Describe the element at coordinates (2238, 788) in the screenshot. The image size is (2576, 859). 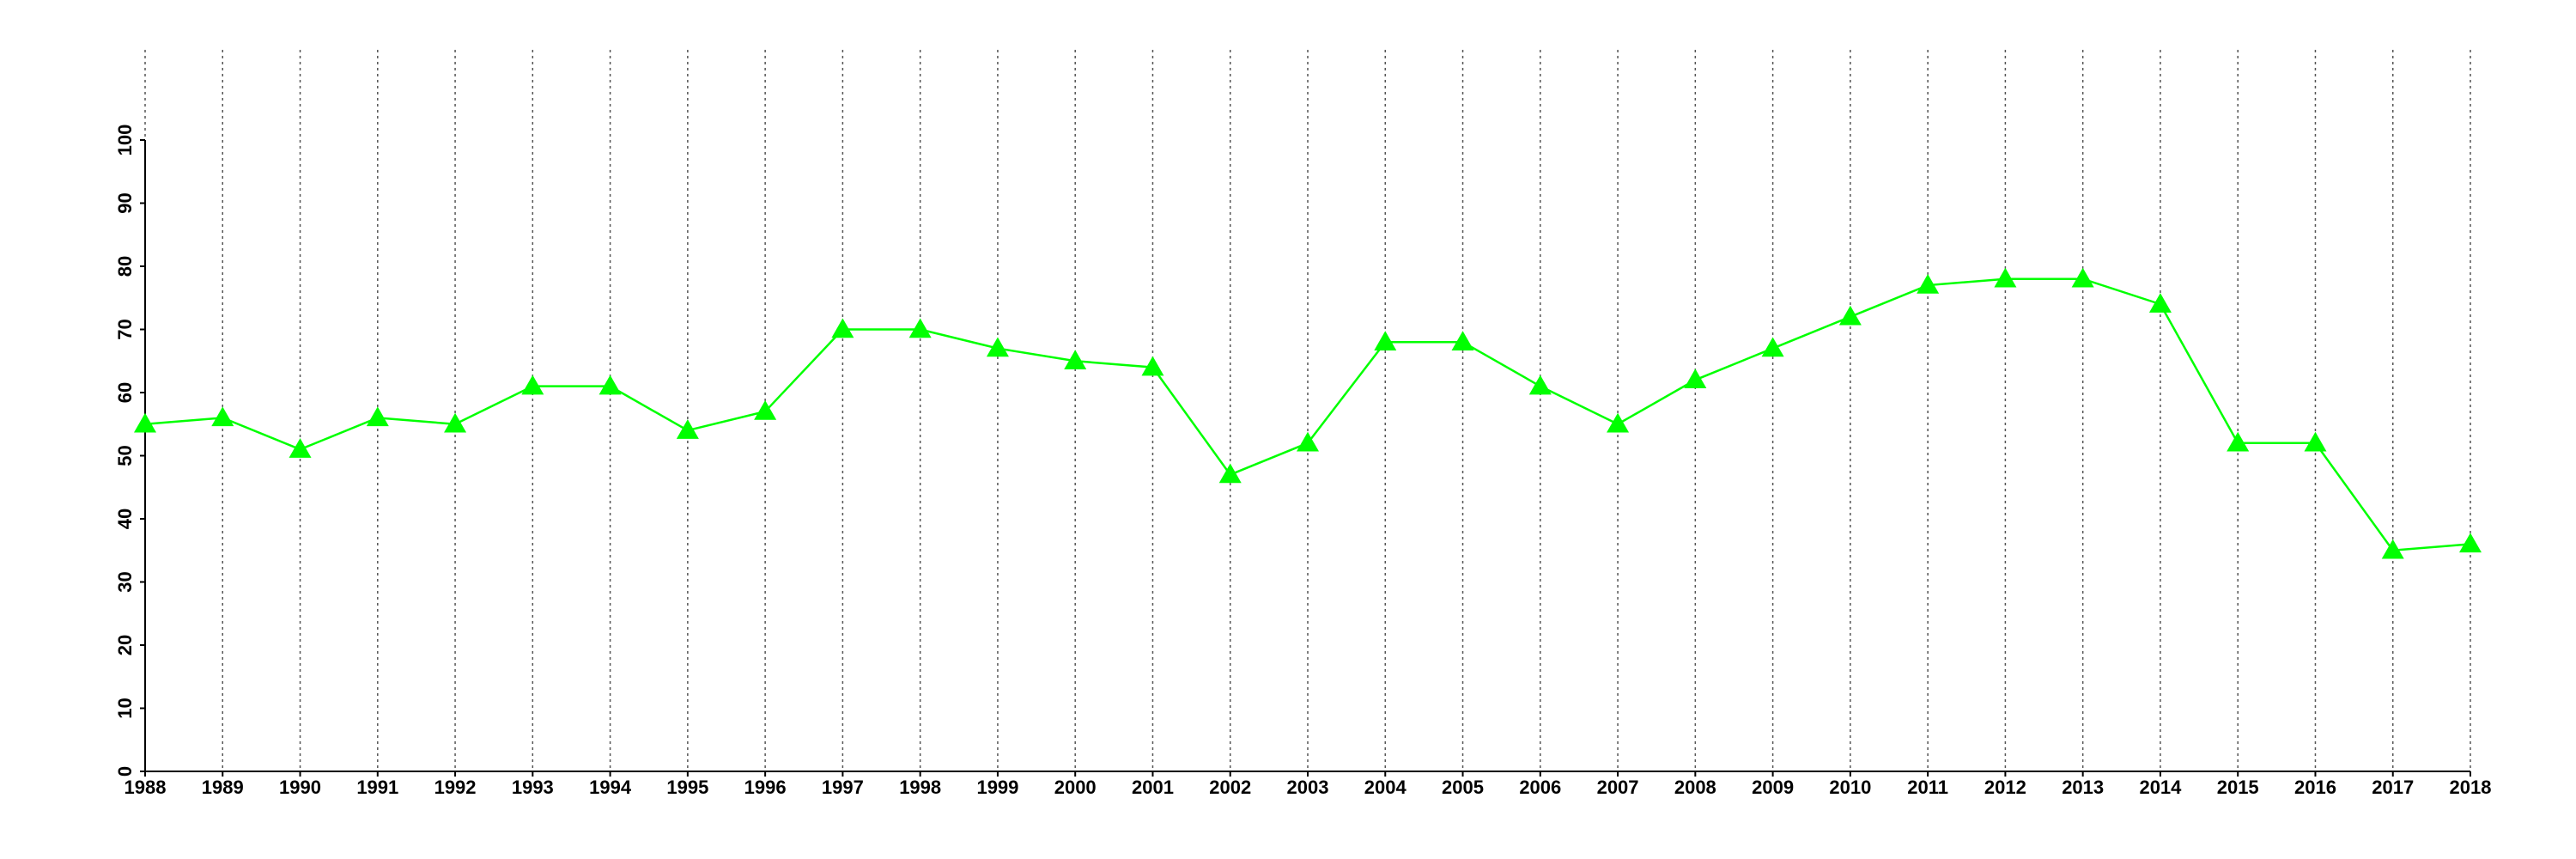
I see `x-tick-label: 2015` at that location.